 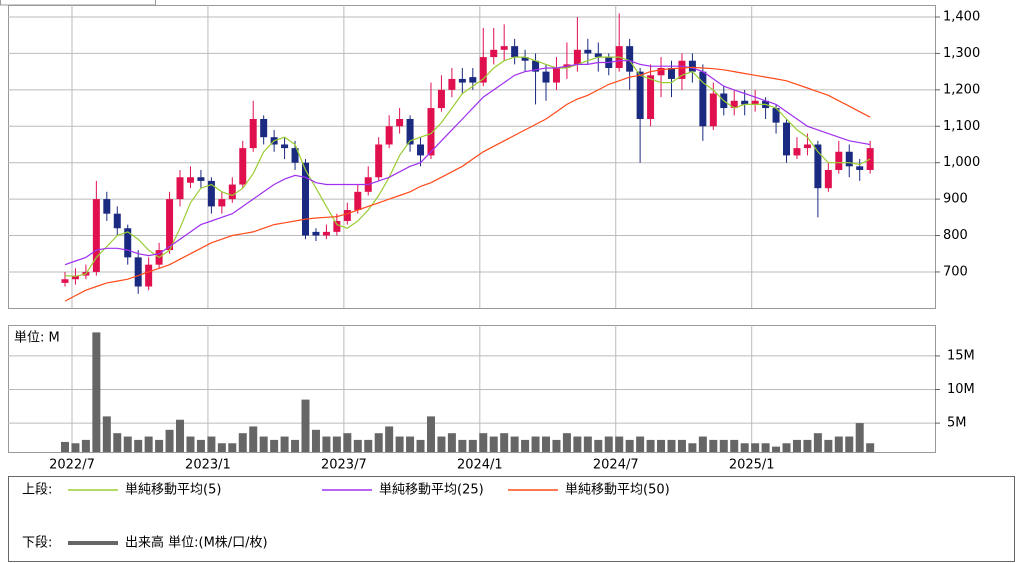 I want to click on y-tick-label: 700, so click(x=955, y=271).